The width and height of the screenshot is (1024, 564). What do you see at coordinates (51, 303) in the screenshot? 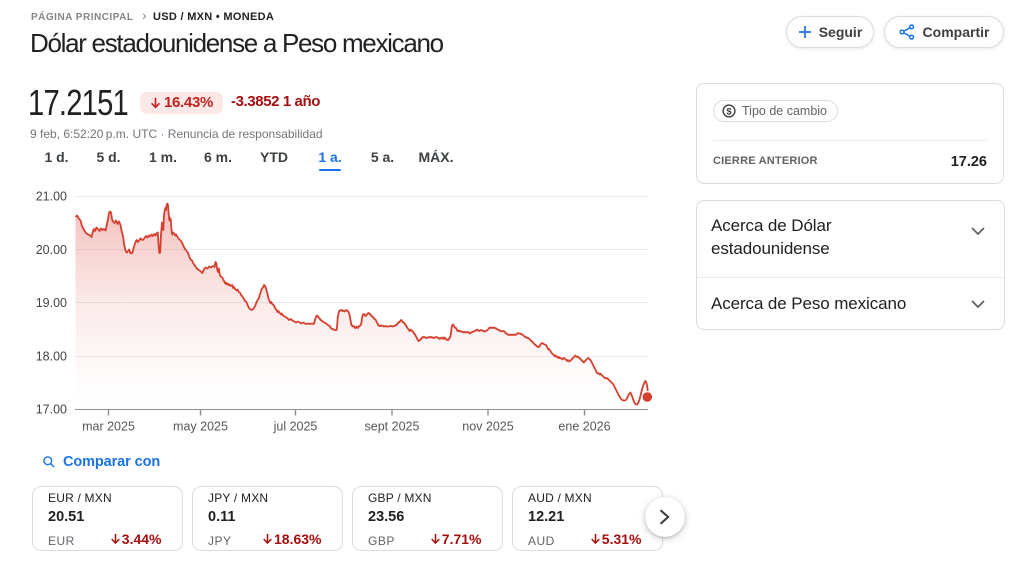
I see `svg-text: 19.00` at bounding box center [51, 303].